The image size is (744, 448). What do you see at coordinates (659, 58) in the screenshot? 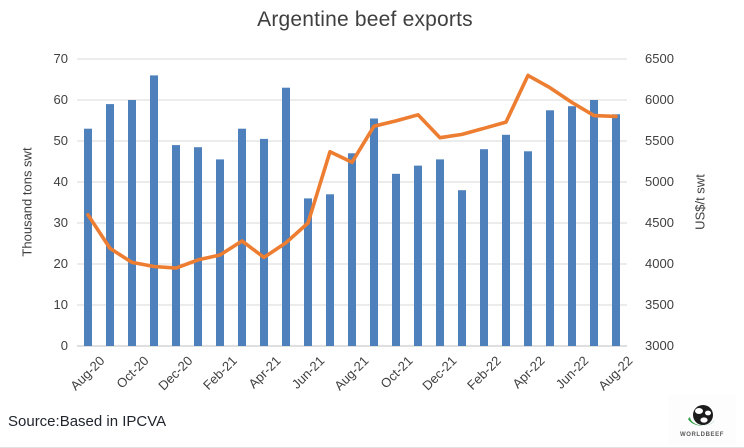
I see `right-axis-tick-6500: 6500` at bounding box center [659, 58].